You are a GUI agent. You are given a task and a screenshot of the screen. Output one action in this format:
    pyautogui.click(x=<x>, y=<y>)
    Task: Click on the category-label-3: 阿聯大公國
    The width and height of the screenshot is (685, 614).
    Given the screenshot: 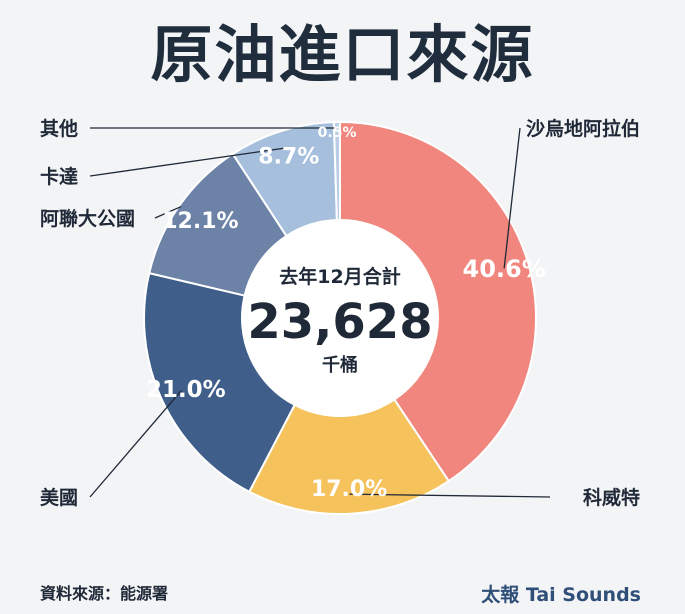 What is the action you would take?
    pyautogui.click(x=87, y=218)
    